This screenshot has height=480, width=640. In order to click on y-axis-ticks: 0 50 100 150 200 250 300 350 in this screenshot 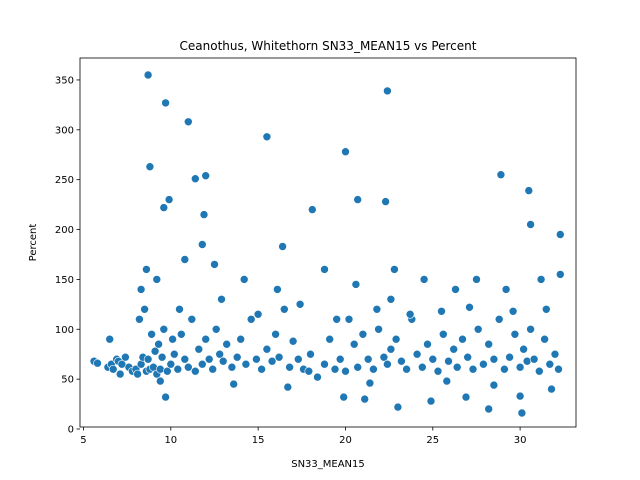, I will do `click(67, 255)`.